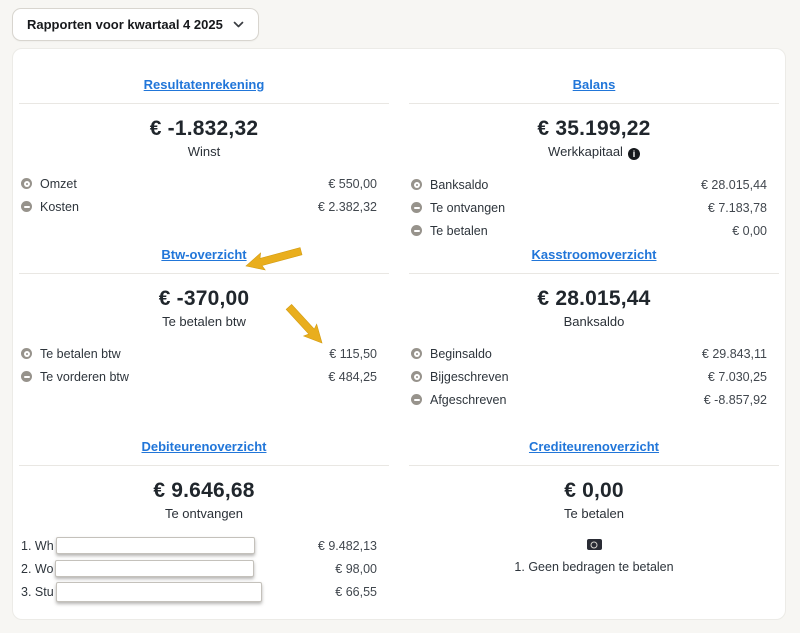 The width and height of the screenshot is (800, 633). Describe the element at coordinates (353, 353) in the screenshot. I see `row-value: € 115,50` at that location.